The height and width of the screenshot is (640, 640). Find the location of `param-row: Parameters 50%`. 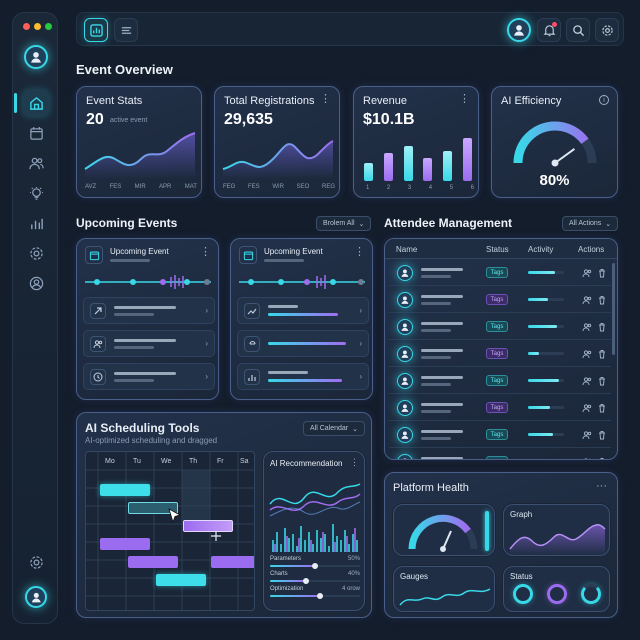

param-row: Parameters 50% is located at coordinates (315, 563).